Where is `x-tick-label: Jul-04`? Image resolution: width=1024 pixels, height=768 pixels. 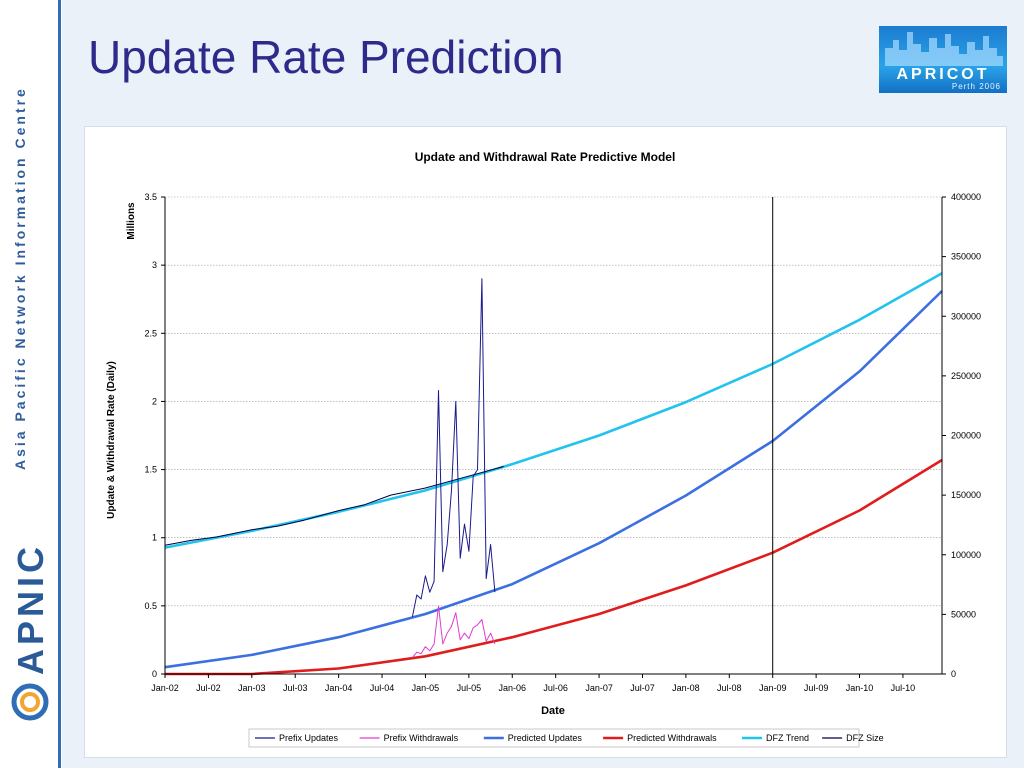 x-tick-label: Jul-04 is located at coordinates (382, 688).